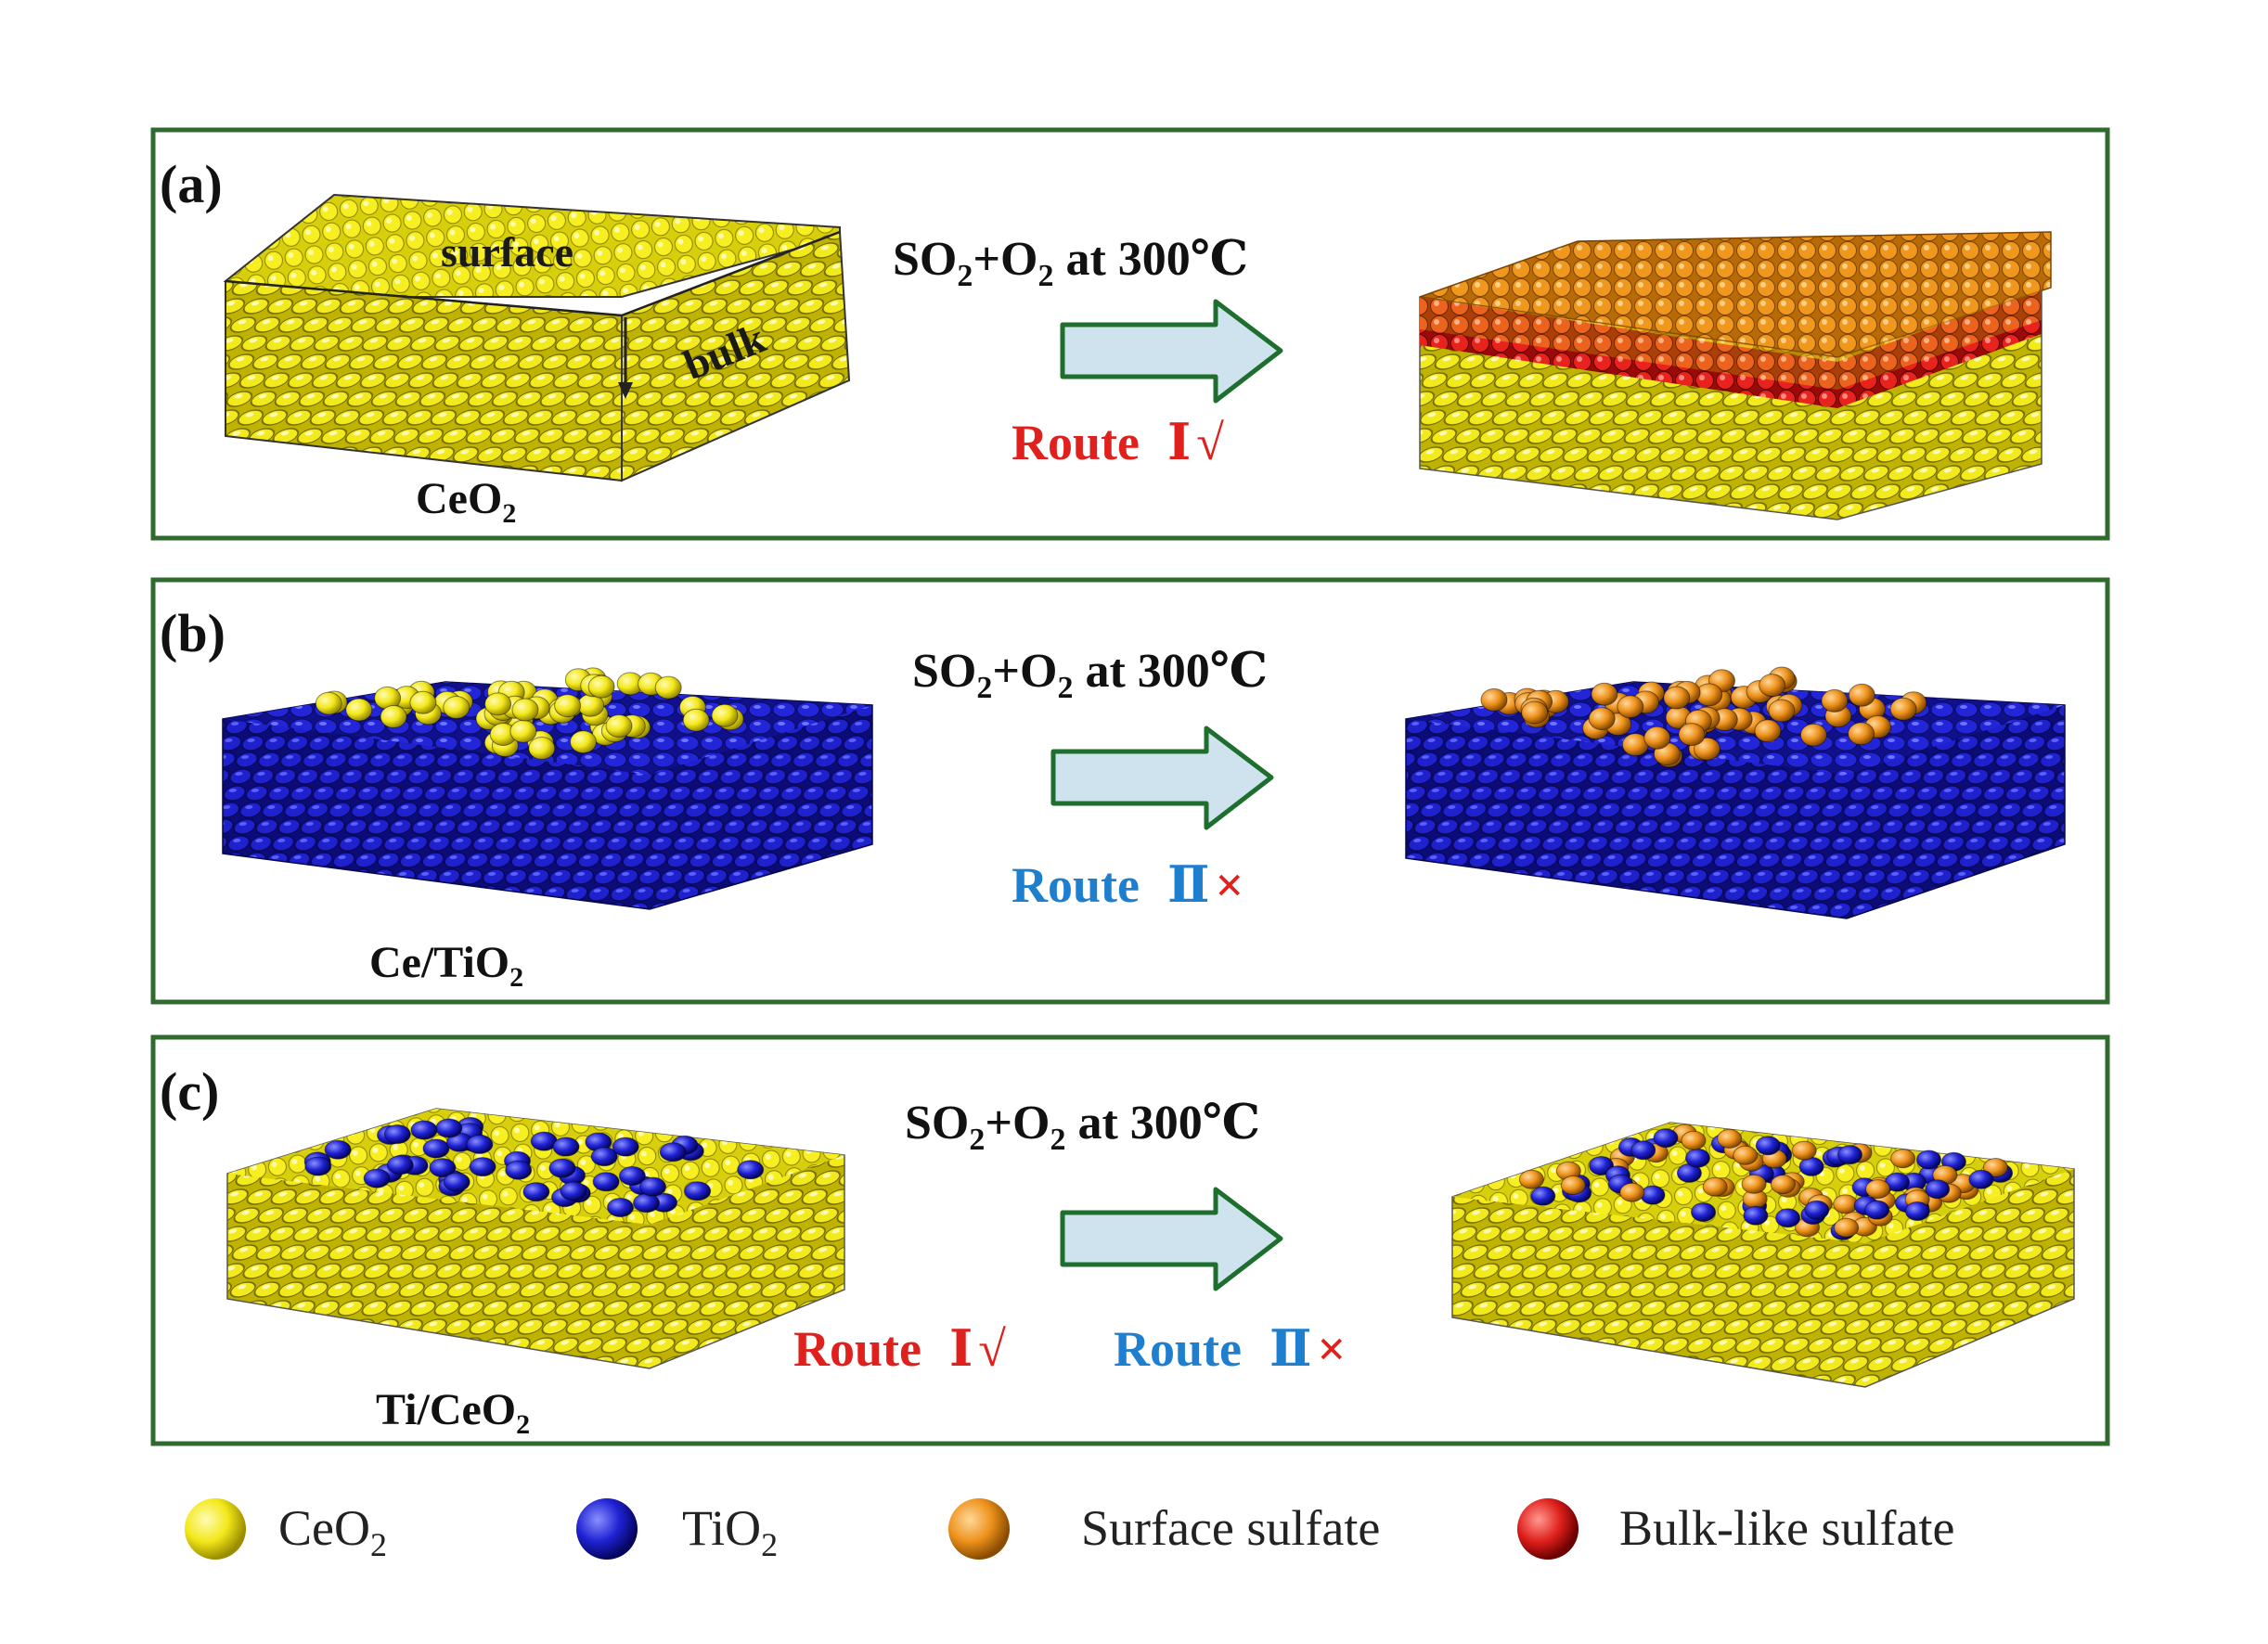 Image resolution: width=2268 pixels, height=1644 pixels. Describe the element at coordinates (1731, 339) in the screenshot. I see `sulfate-layer-front` at that location.